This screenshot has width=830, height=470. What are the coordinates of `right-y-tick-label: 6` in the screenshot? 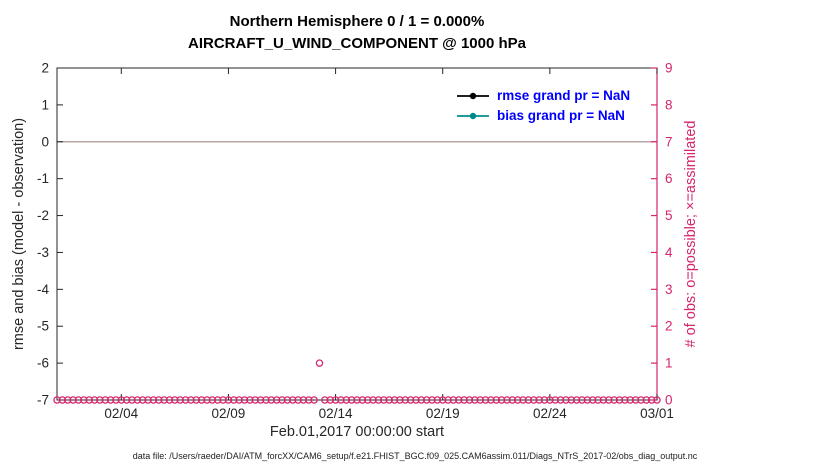 It's located at (669, 178).